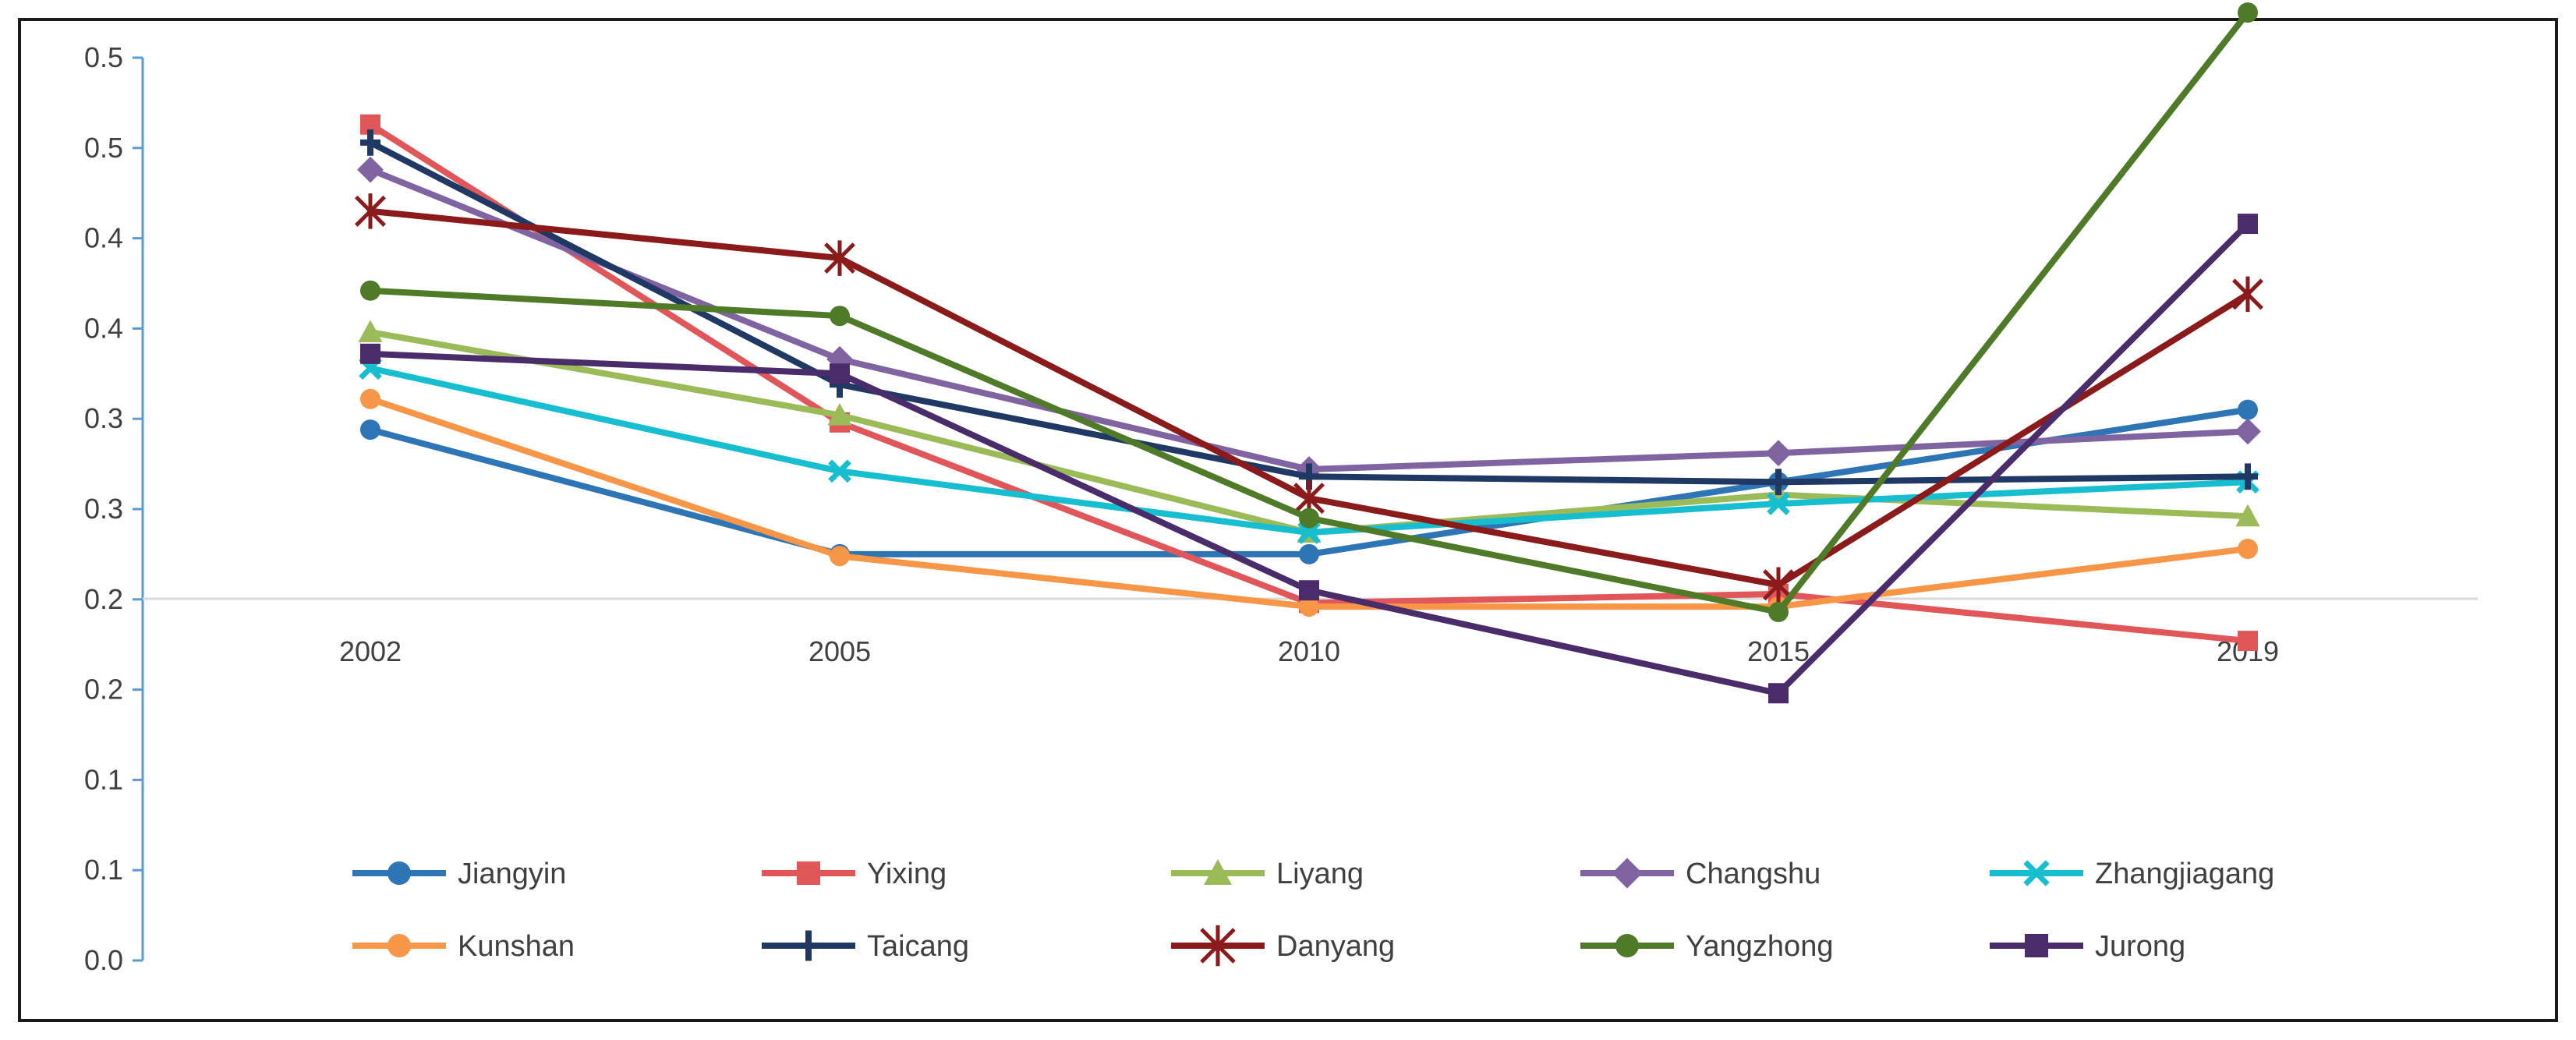  I want to click on legend-label: Yixing, so click(907, 874).